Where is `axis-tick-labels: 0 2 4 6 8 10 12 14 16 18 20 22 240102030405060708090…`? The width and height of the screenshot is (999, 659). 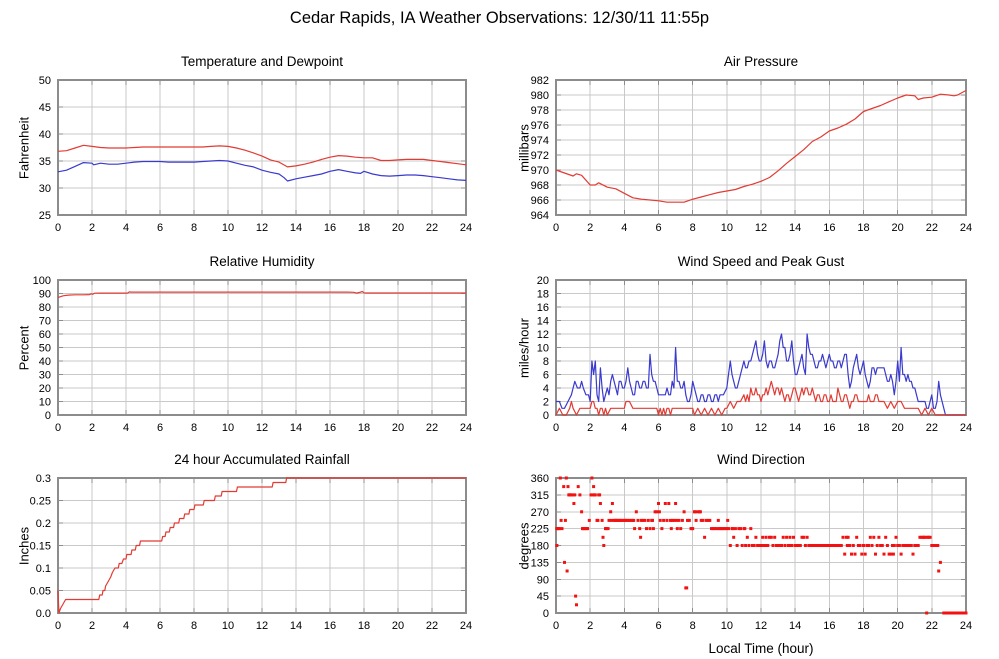
axis-tick-labels: 0 2 4 6 8 10 12 14 16 18 20 22 240102030405060708090… is located at coordinates (252, 354).